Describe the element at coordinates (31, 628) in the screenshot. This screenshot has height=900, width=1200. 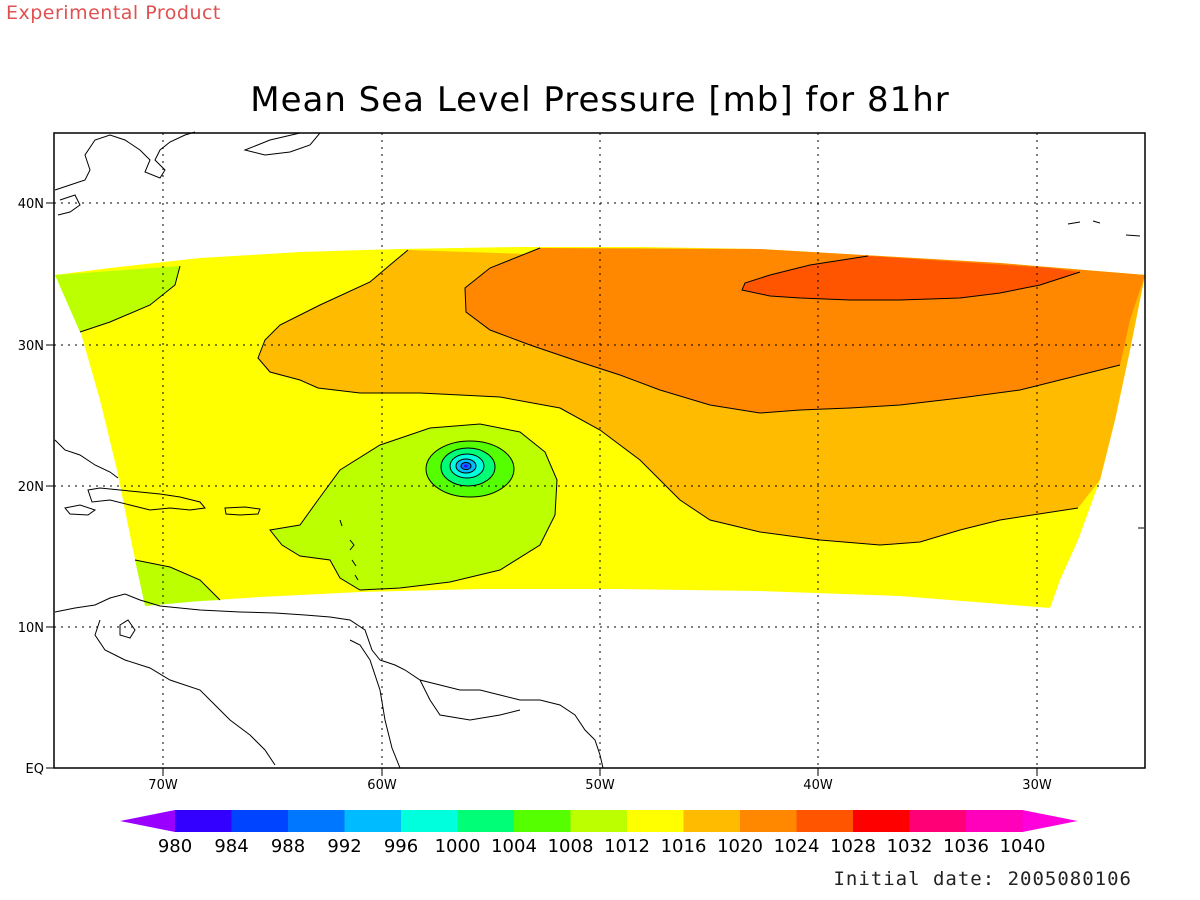
I see `lat-label-10n: 10N` at that location.